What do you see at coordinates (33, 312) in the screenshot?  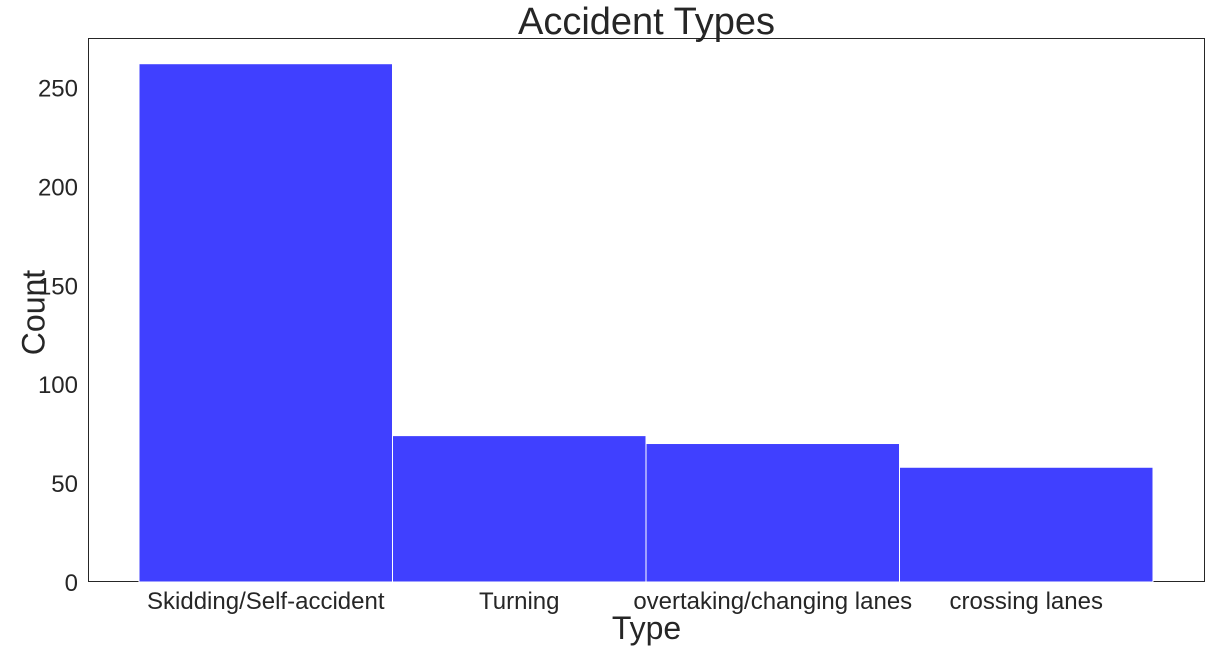 I see `y-axis-label: Count` at bounding box center [33, 312].